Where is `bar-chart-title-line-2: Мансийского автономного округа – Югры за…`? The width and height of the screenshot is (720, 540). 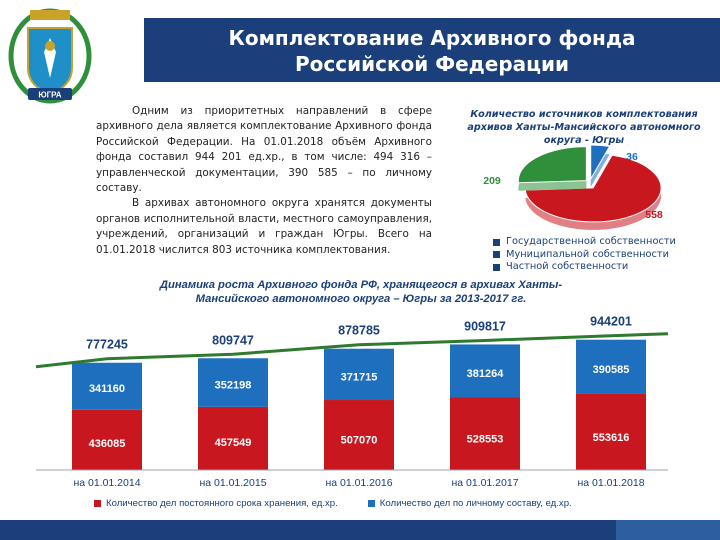
bar-chart-title-line-2: Мансийского автономного округа – Югры за… is located at coordinates (361, 299).